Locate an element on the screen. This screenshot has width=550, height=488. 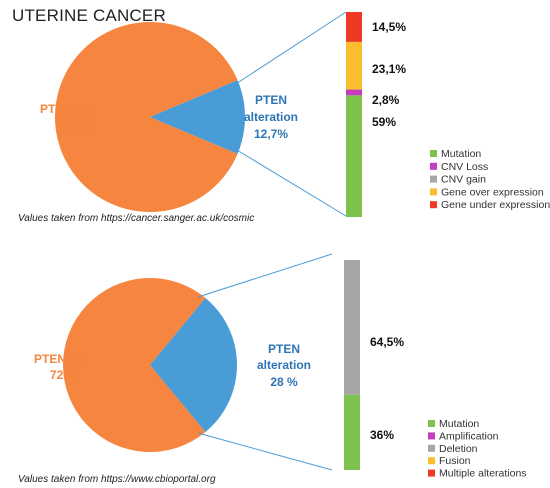
legend-swatch-fusion is located at coordinates (431, 461).